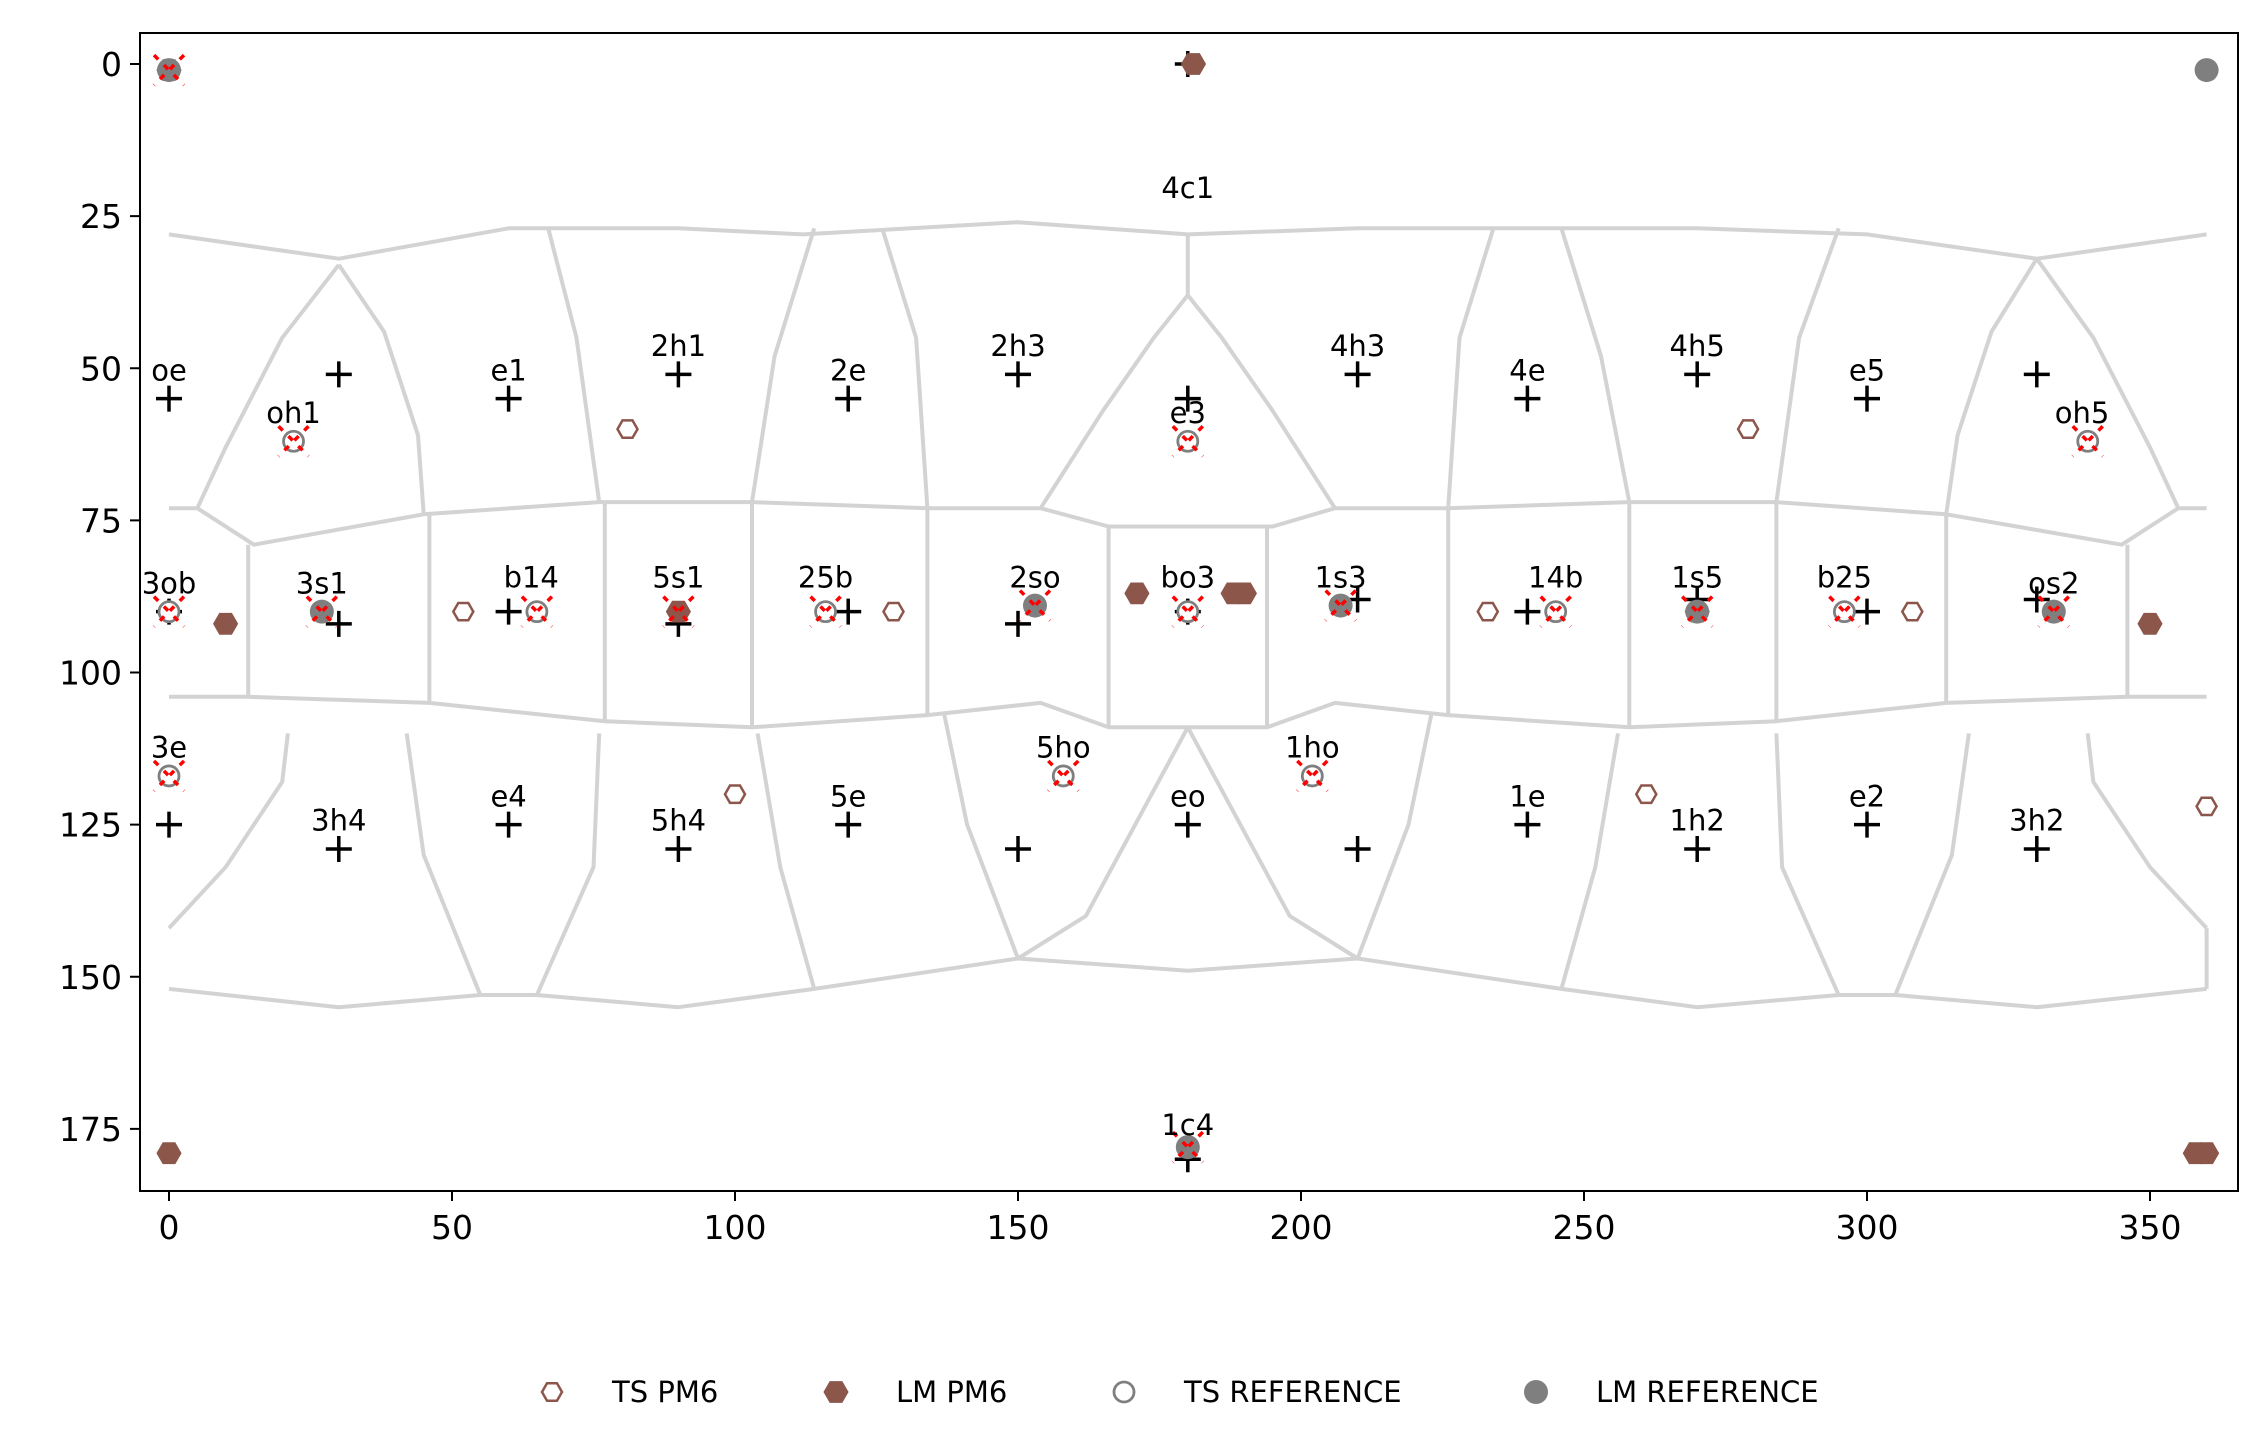 Image resolution: width=2264 pixels, height=1451 pixels. I want to click on point-label: 5s1, so click(678, 577).